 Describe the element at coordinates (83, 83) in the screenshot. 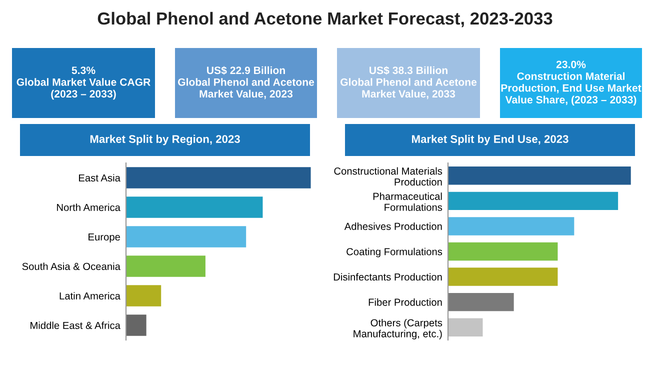

I see `text: 5.3% Global Market Value CAGR (2023 – 2033)` at that location.